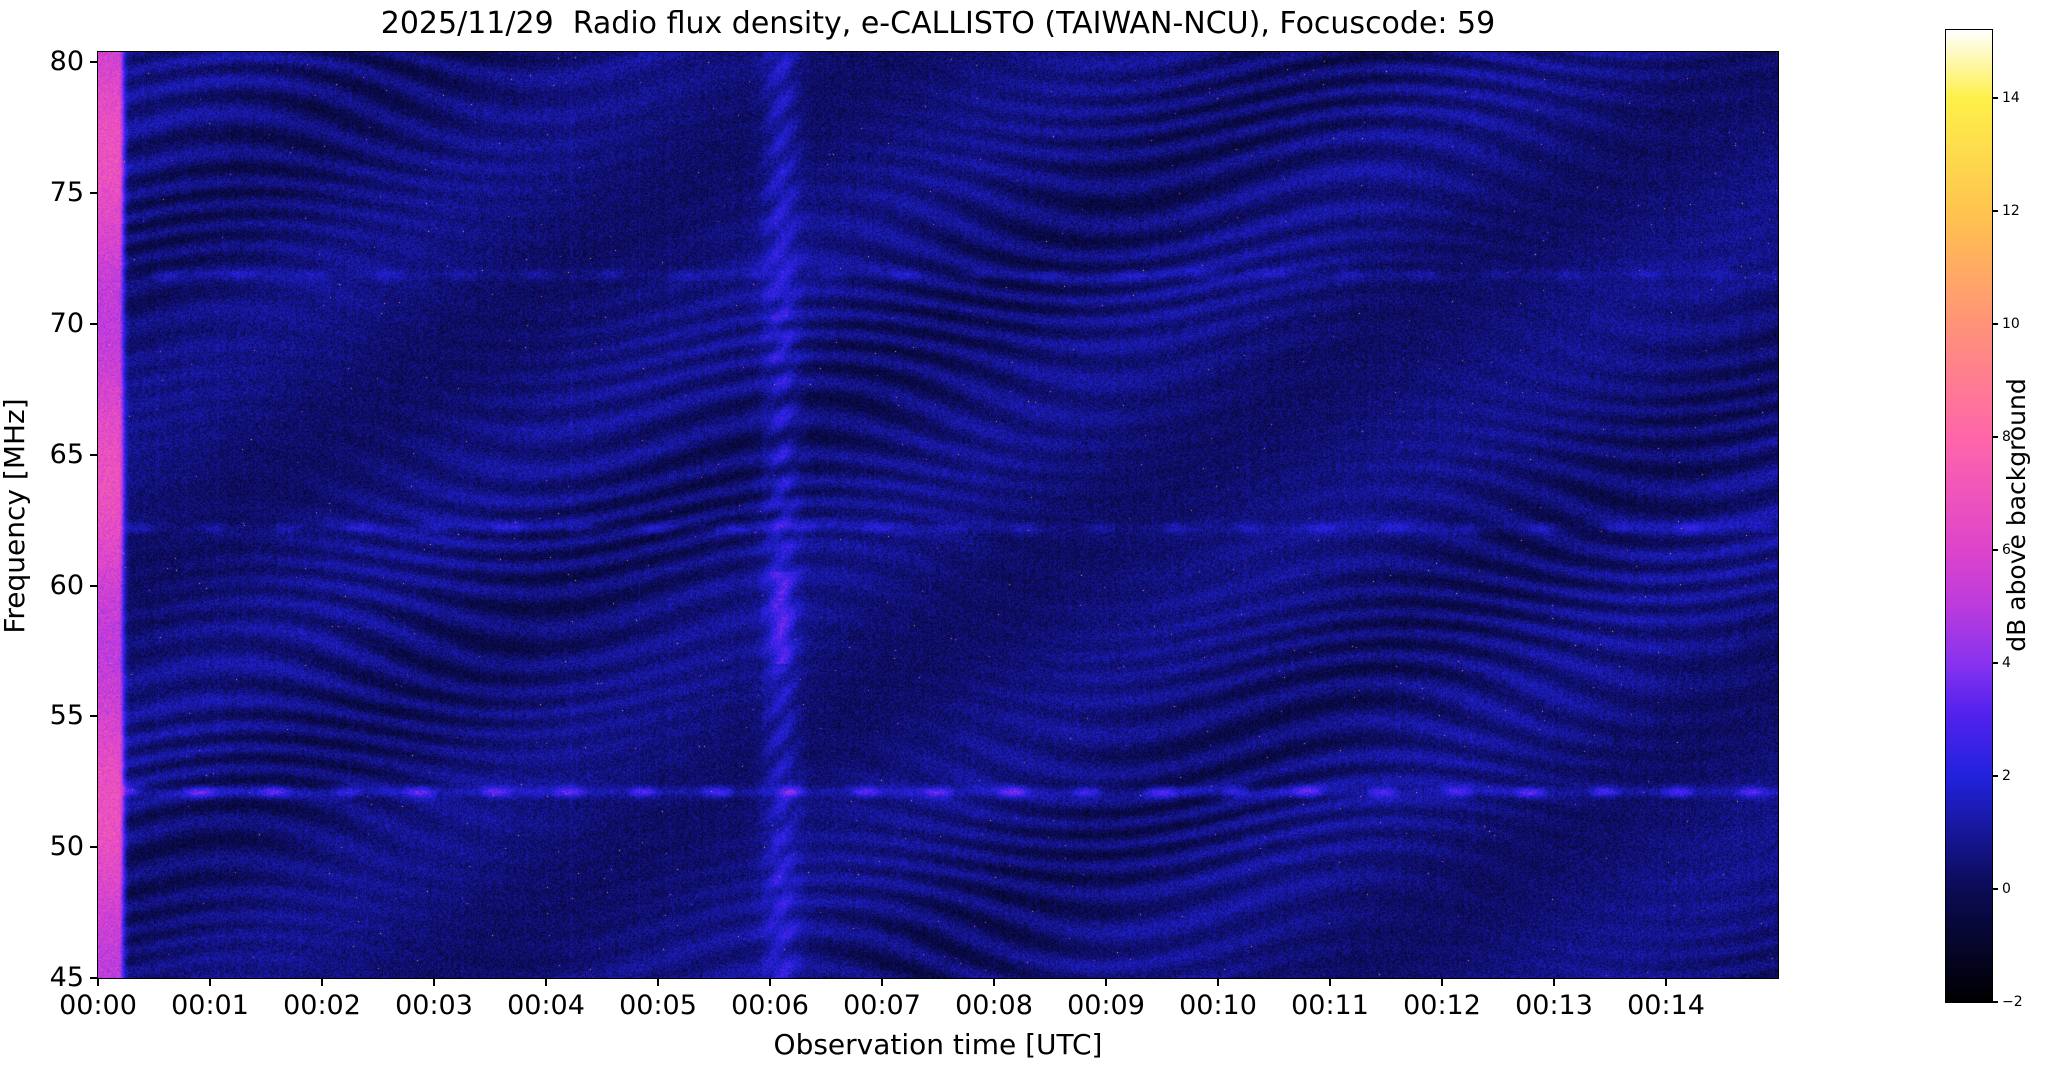 Image resolution: width=2047 pixels, height=1067 pixels. What do you see at coordinates (1218, 1005) in the screenshot?
I see `x-tick-label: 00:10` at bounding box center [1218, 1005].